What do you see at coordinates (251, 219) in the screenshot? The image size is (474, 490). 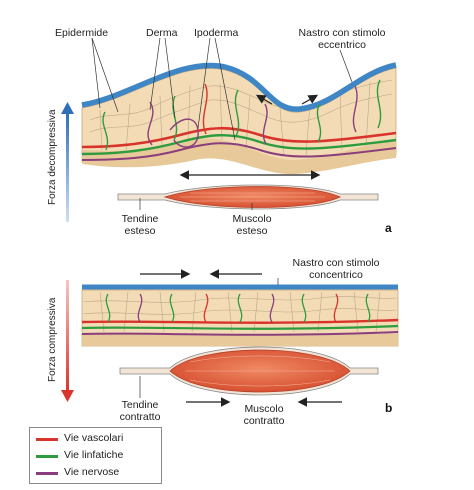 I see `label-muscolo-esteso-line1: Muscolo` at bounding box center [251, 219].